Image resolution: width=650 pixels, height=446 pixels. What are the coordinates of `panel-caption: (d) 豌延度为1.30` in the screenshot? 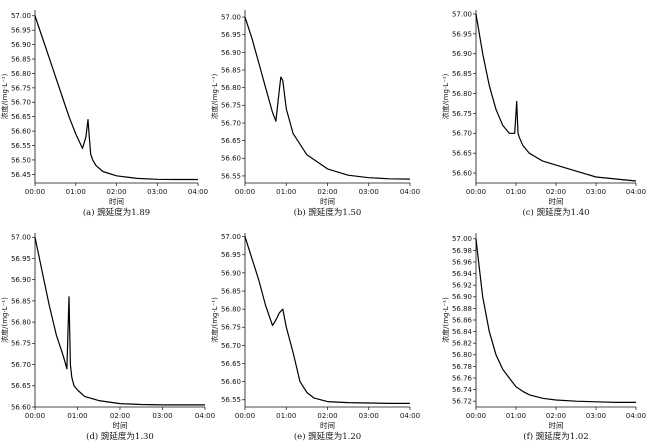 It's located at (120, 436).